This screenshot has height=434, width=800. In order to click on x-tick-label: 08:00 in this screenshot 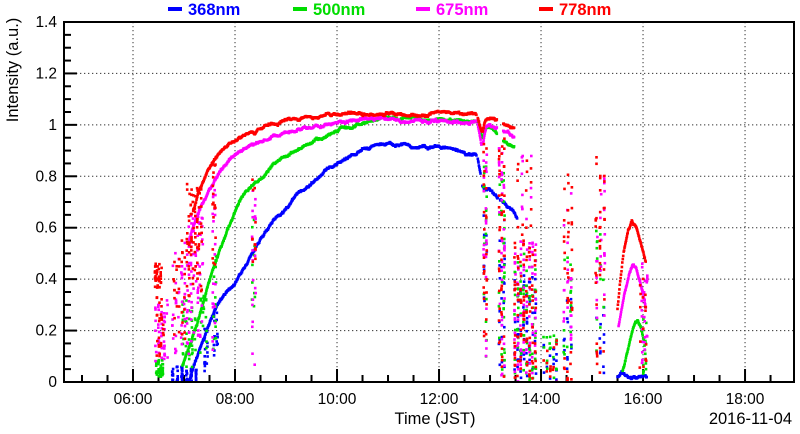, I will do `click(235, 399)`.